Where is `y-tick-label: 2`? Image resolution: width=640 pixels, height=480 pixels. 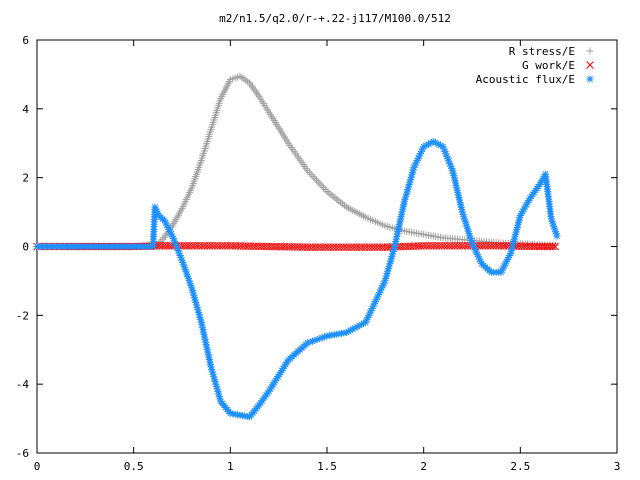
y-tick-label: 2 is located at coordinates (25, 178).